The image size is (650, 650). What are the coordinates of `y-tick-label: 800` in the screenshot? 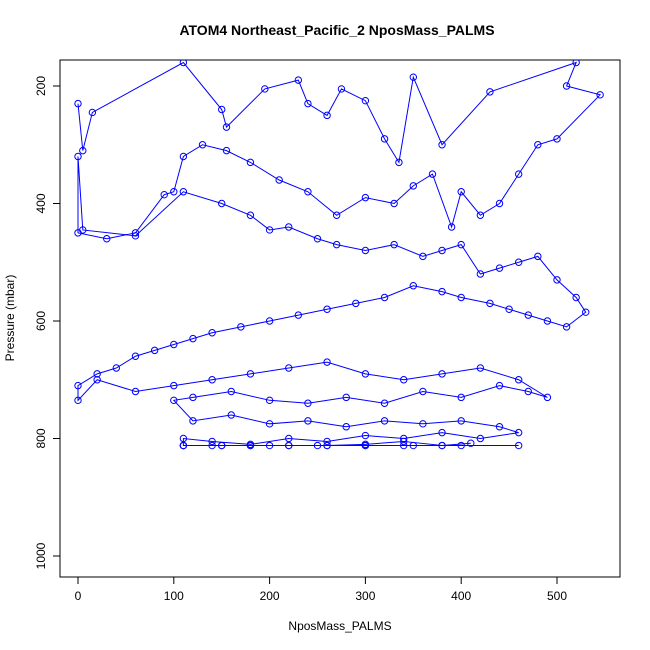 It's located at (41, 438).